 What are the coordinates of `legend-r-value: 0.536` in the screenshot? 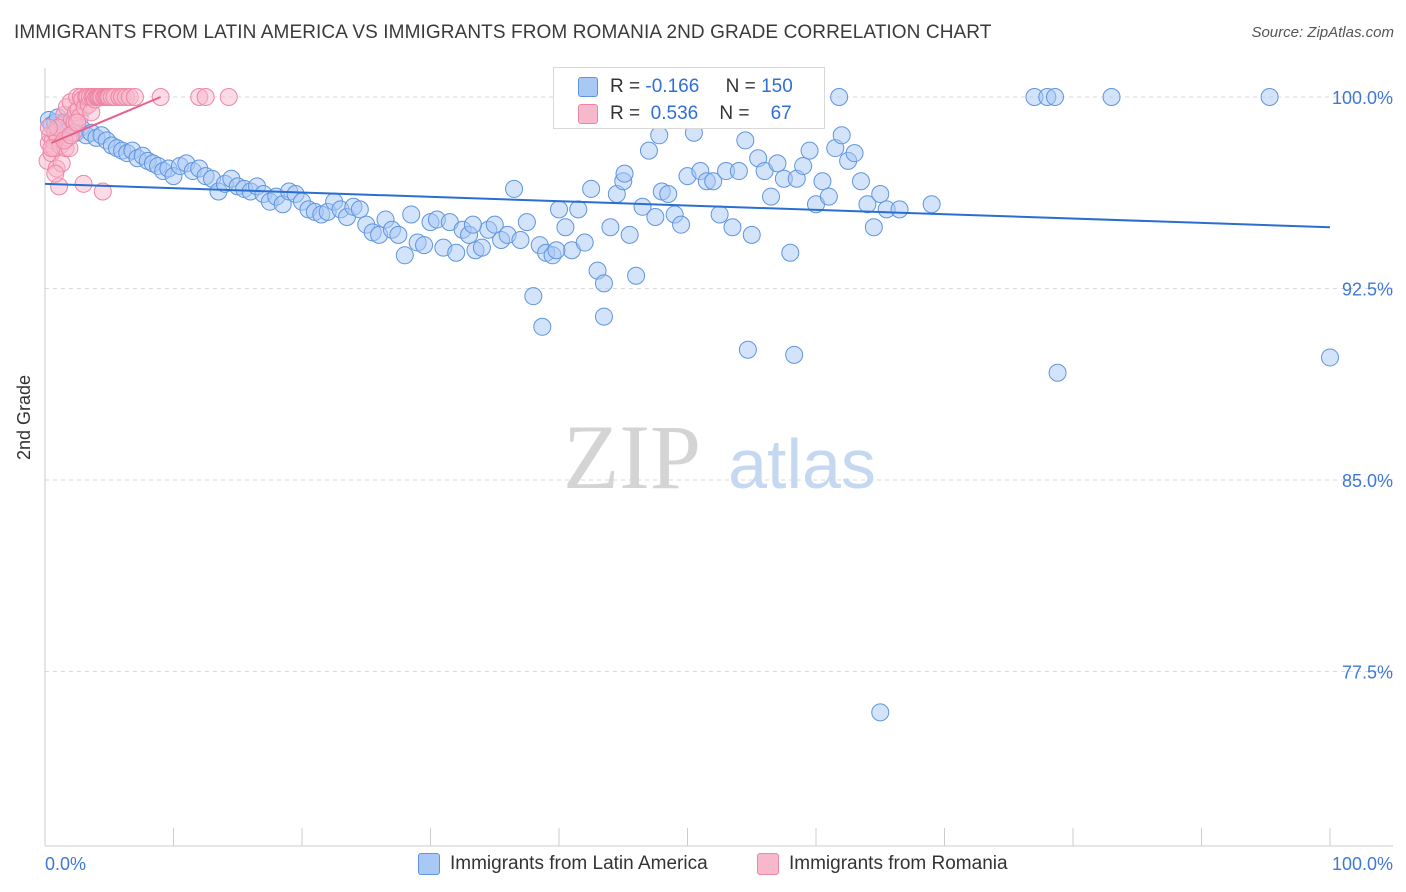 It's located at (672, 113).